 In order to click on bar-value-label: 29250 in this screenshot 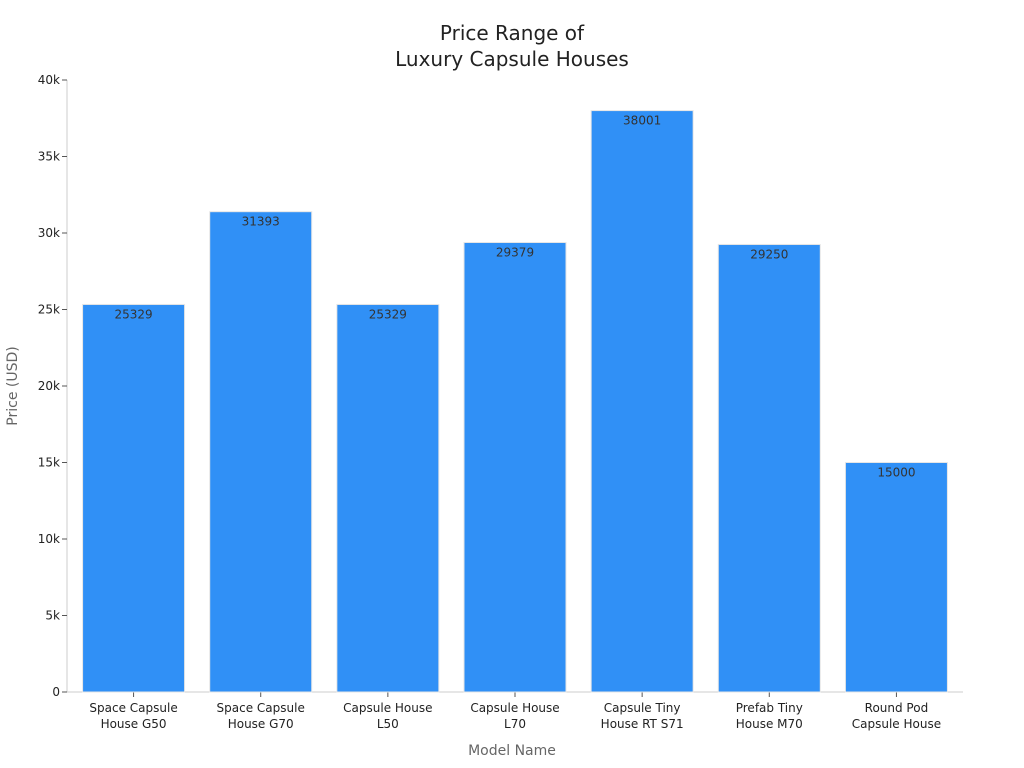, I will do `click(769, 254)`.